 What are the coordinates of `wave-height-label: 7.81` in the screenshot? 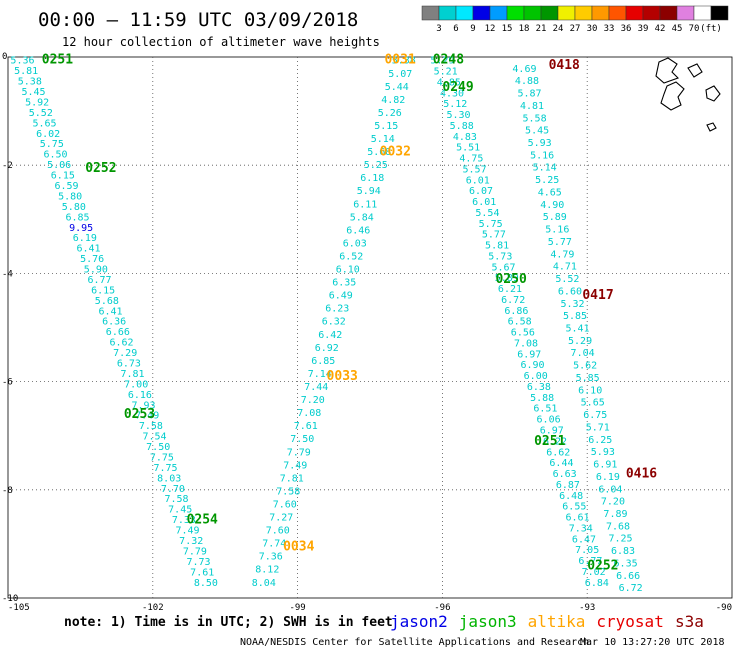 It's located at (132, 374).